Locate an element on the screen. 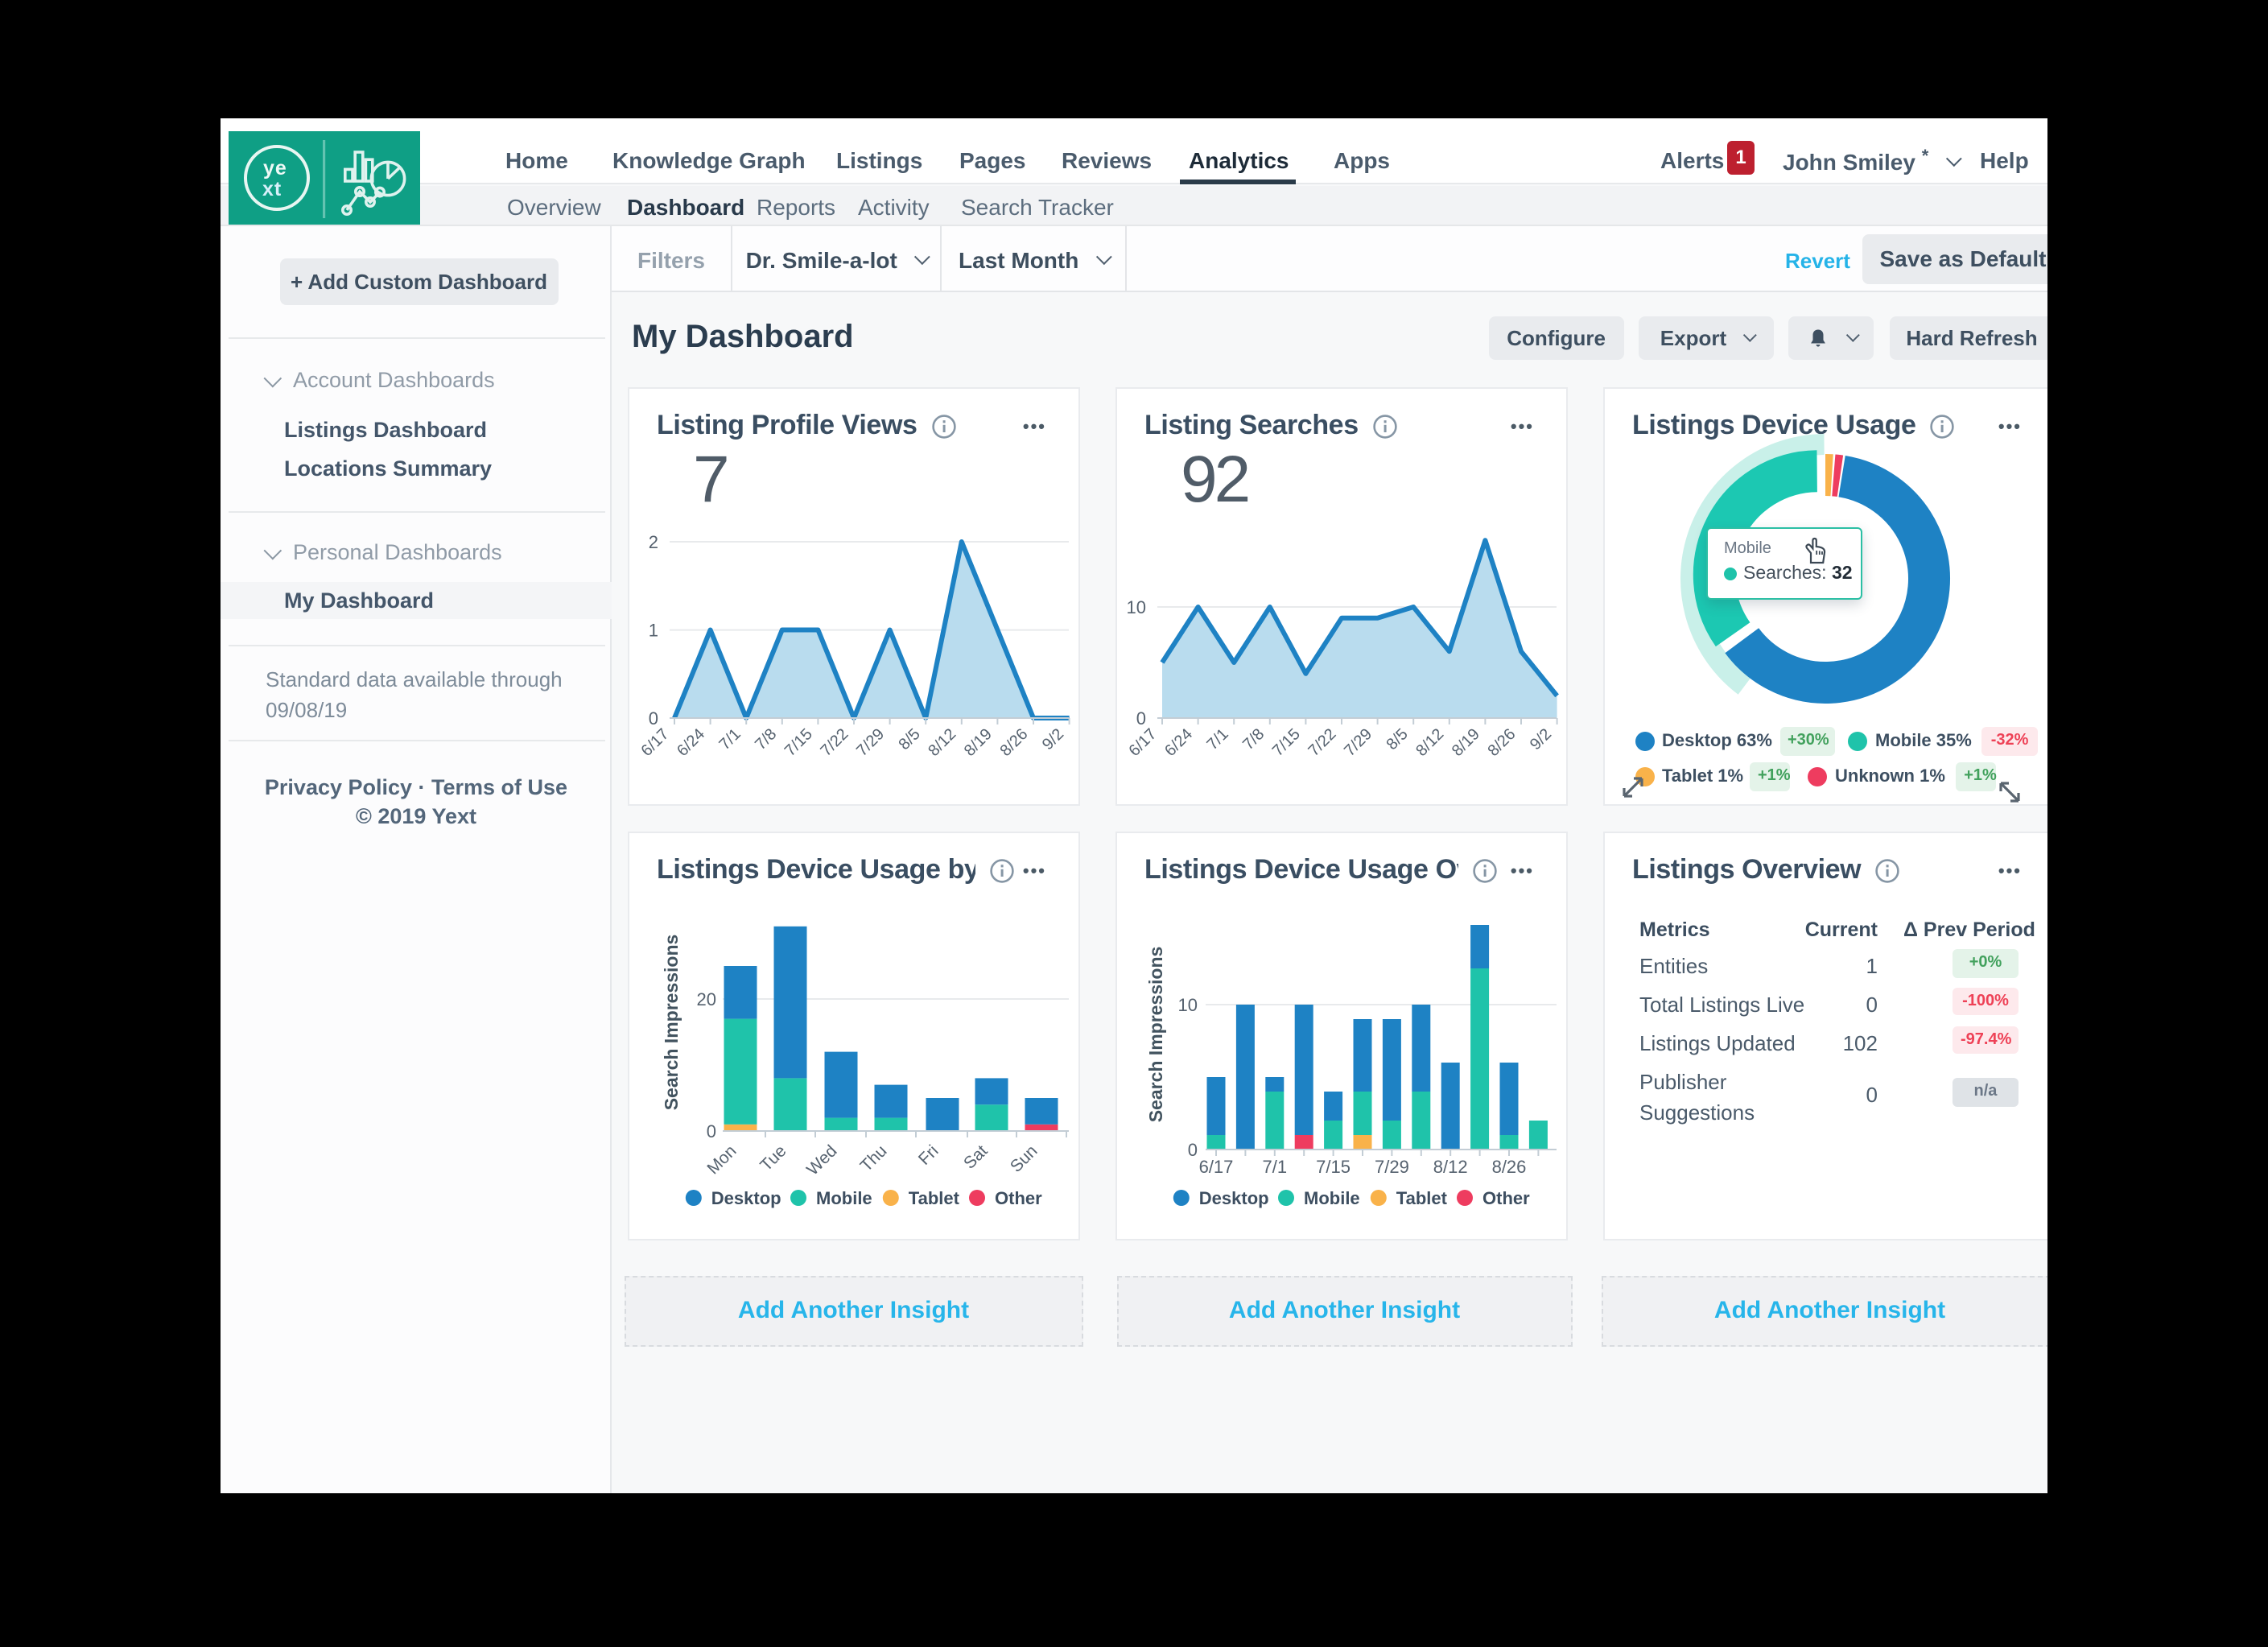  svg-text: 1 is located at coordinates (653, 631).